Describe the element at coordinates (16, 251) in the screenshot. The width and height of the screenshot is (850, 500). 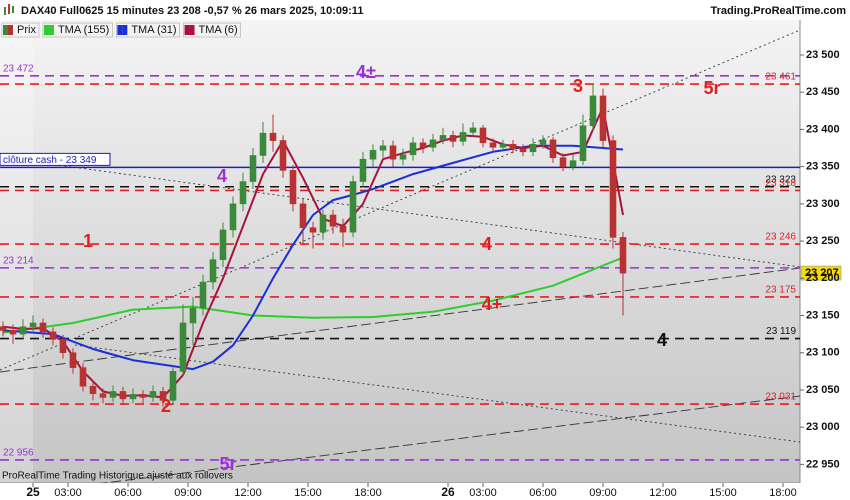
I see `previous-session-shade` at that location.